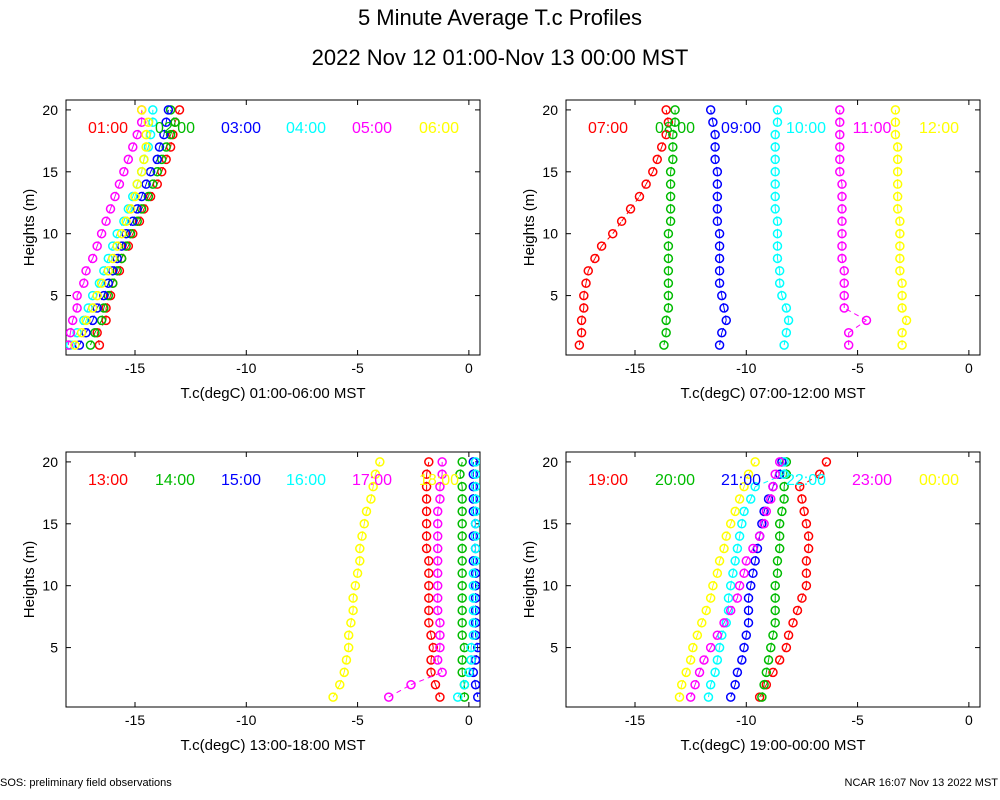  Describe the element at coordinates (50, 586) in the screenshot. I see `y-tick-label: 10` at that location.